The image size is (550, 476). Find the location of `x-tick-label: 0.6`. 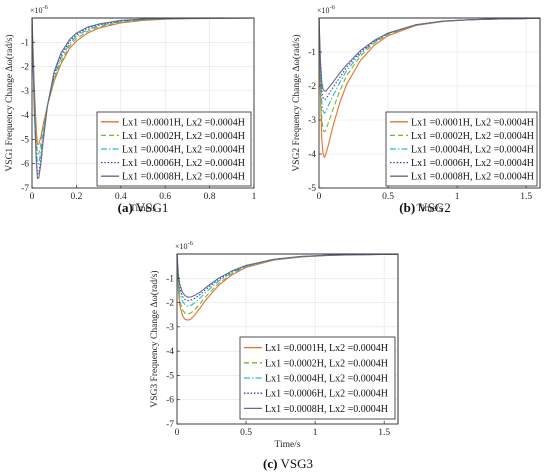

x-tick-label: 0.6 is located at coordinates (165, 197).